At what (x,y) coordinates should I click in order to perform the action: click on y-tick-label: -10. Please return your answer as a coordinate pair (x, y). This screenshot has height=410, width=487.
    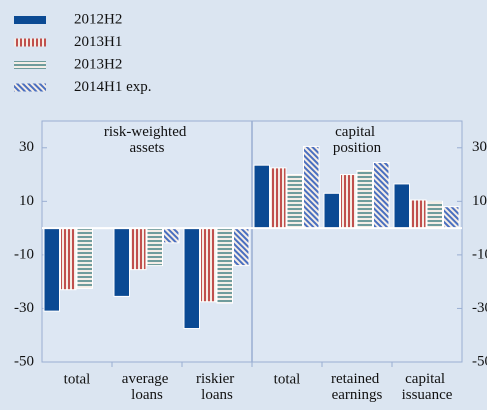
    Looking at the image, I should click on (24, 254).